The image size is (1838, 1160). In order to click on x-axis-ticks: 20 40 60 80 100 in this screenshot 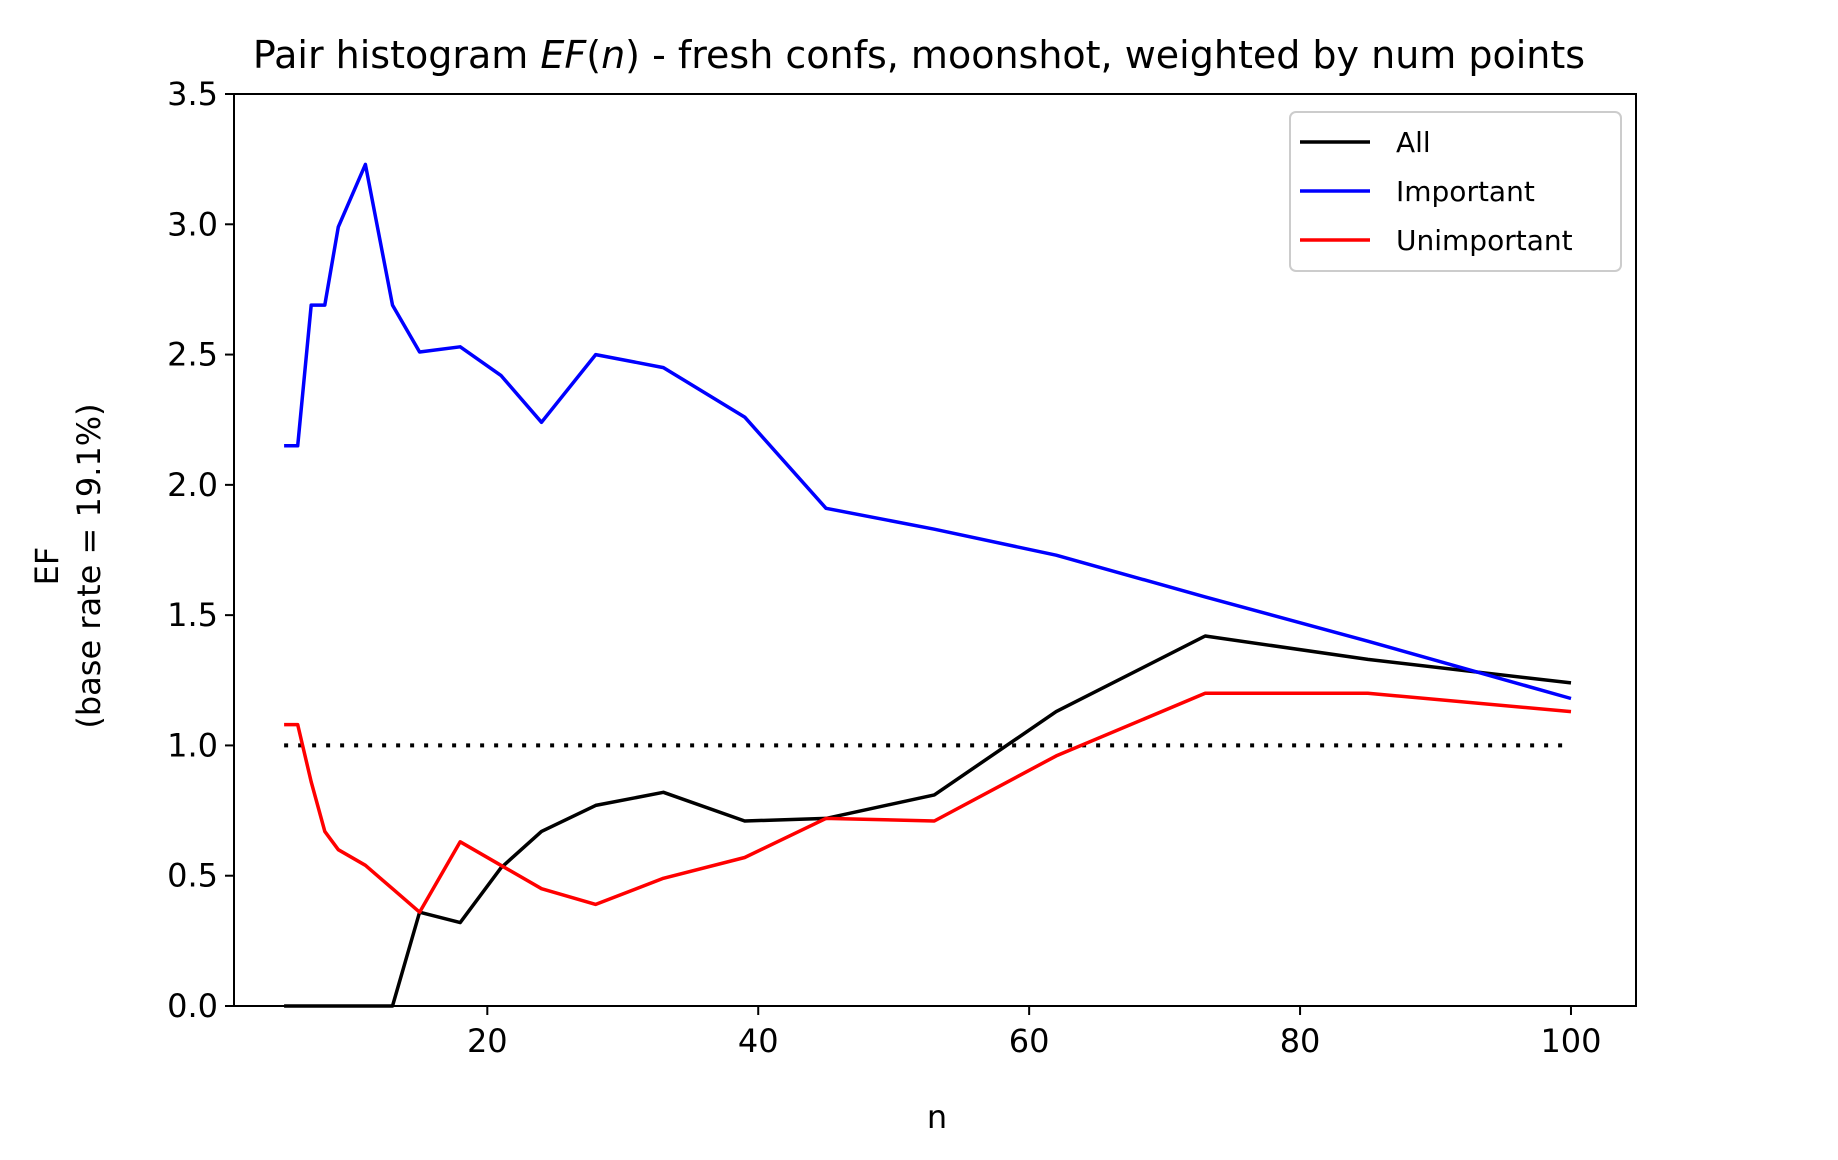, I will do `click(1034, 1033)`.